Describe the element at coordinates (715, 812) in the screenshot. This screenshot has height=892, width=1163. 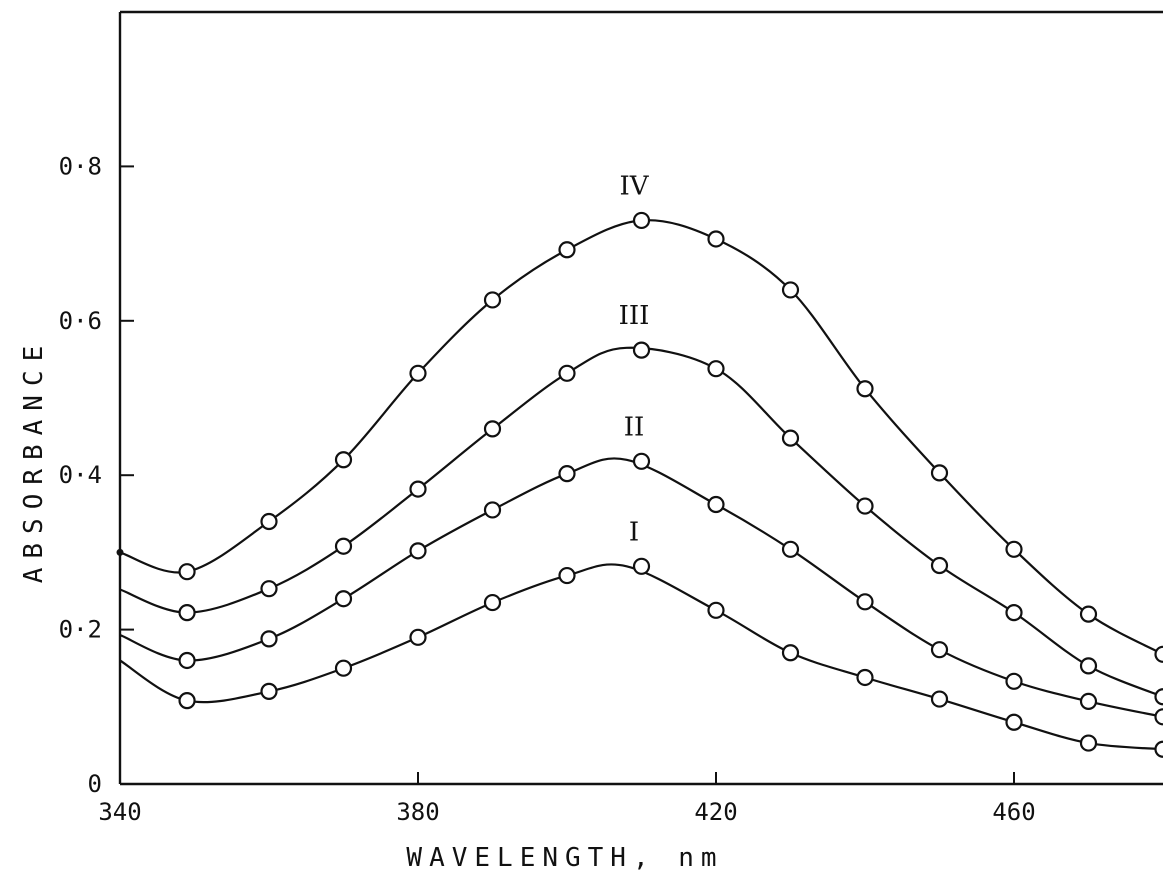
I see `x-tick-label: 420` at that location.